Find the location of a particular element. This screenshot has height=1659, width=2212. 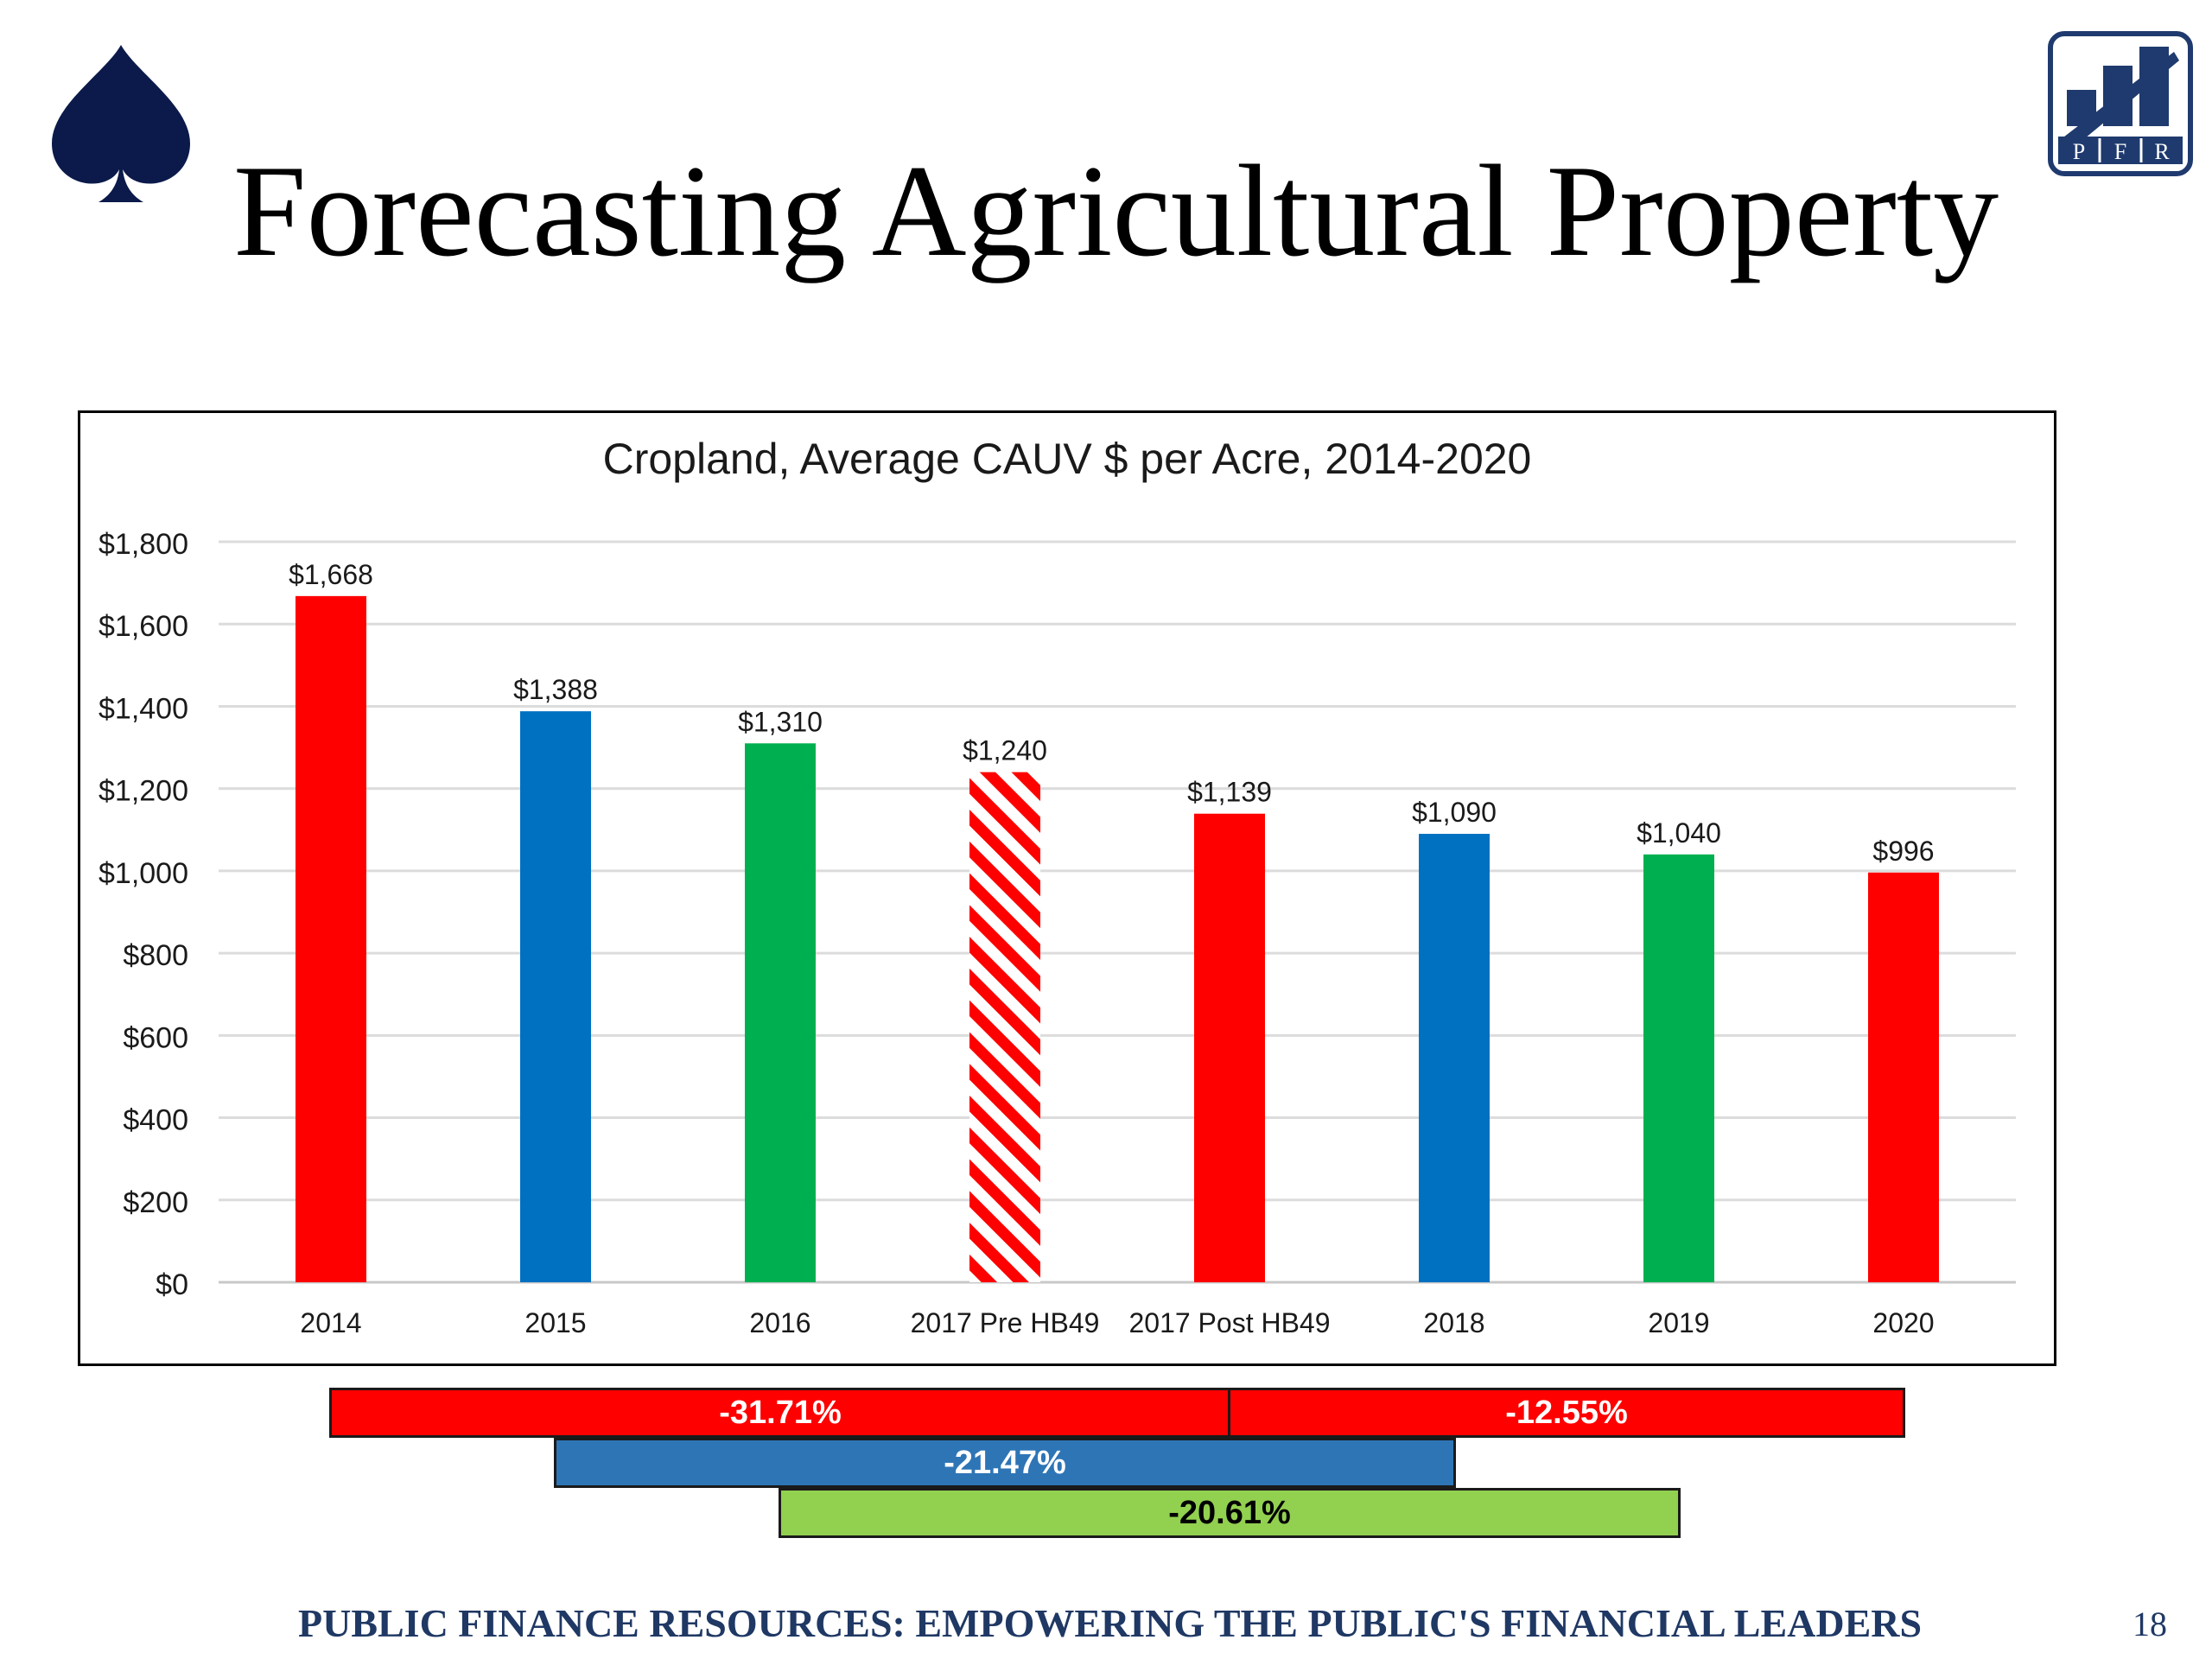

change-bar-1: -31.71% is located at coordinates (780, 1413).